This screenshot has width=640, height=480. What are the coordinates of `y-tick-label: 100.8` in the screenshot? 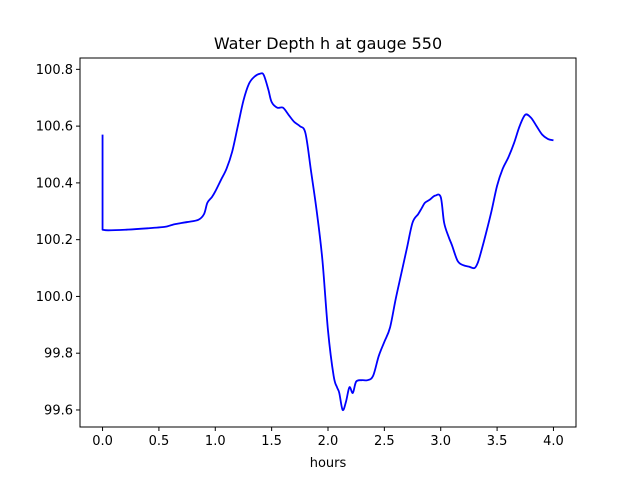 It's located at (54, 70).